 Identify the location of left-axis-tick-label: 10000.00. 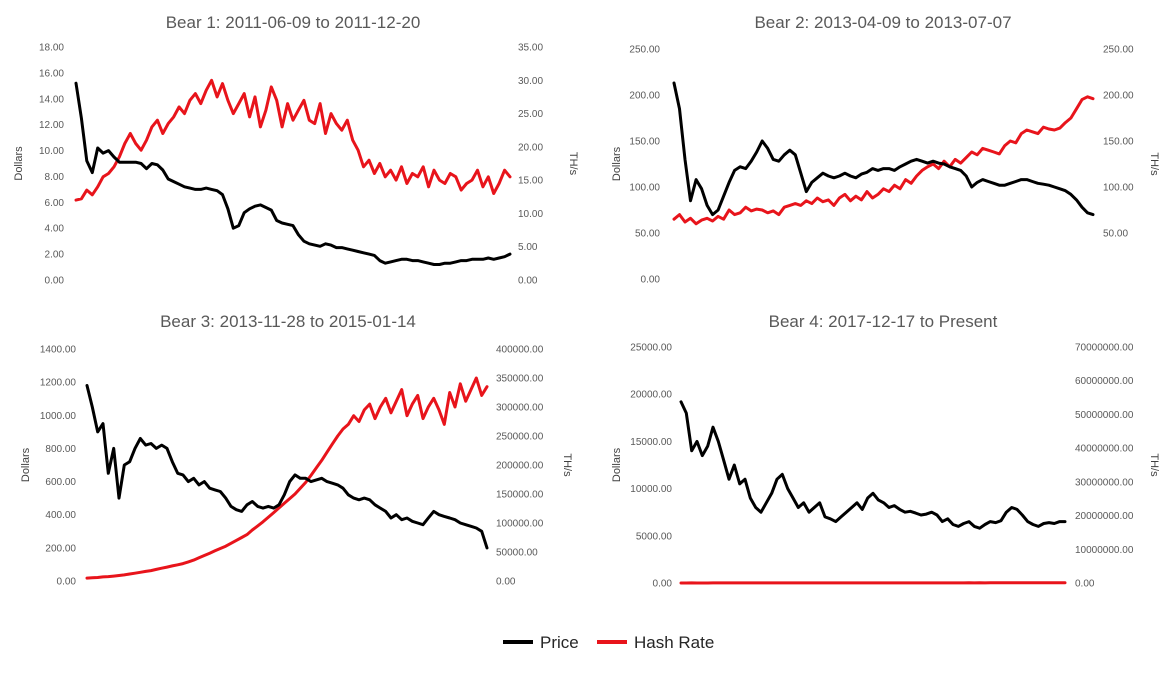
(651, 489).